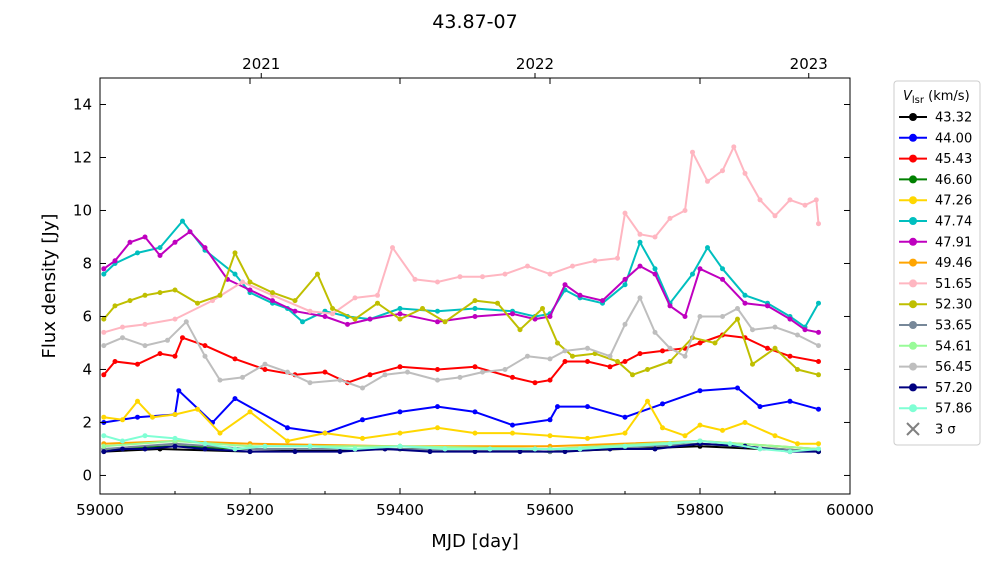  I want to click on legend-label: 44.00, so click(953, 138).